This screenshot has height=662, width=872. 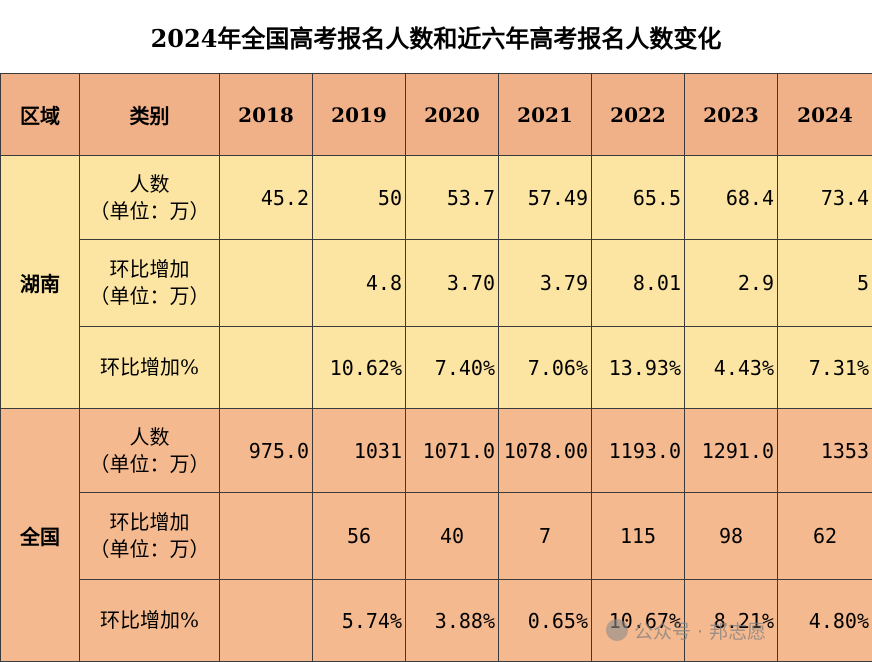 I want to click on value-cell: 4.8, so click(x=359, y=283).